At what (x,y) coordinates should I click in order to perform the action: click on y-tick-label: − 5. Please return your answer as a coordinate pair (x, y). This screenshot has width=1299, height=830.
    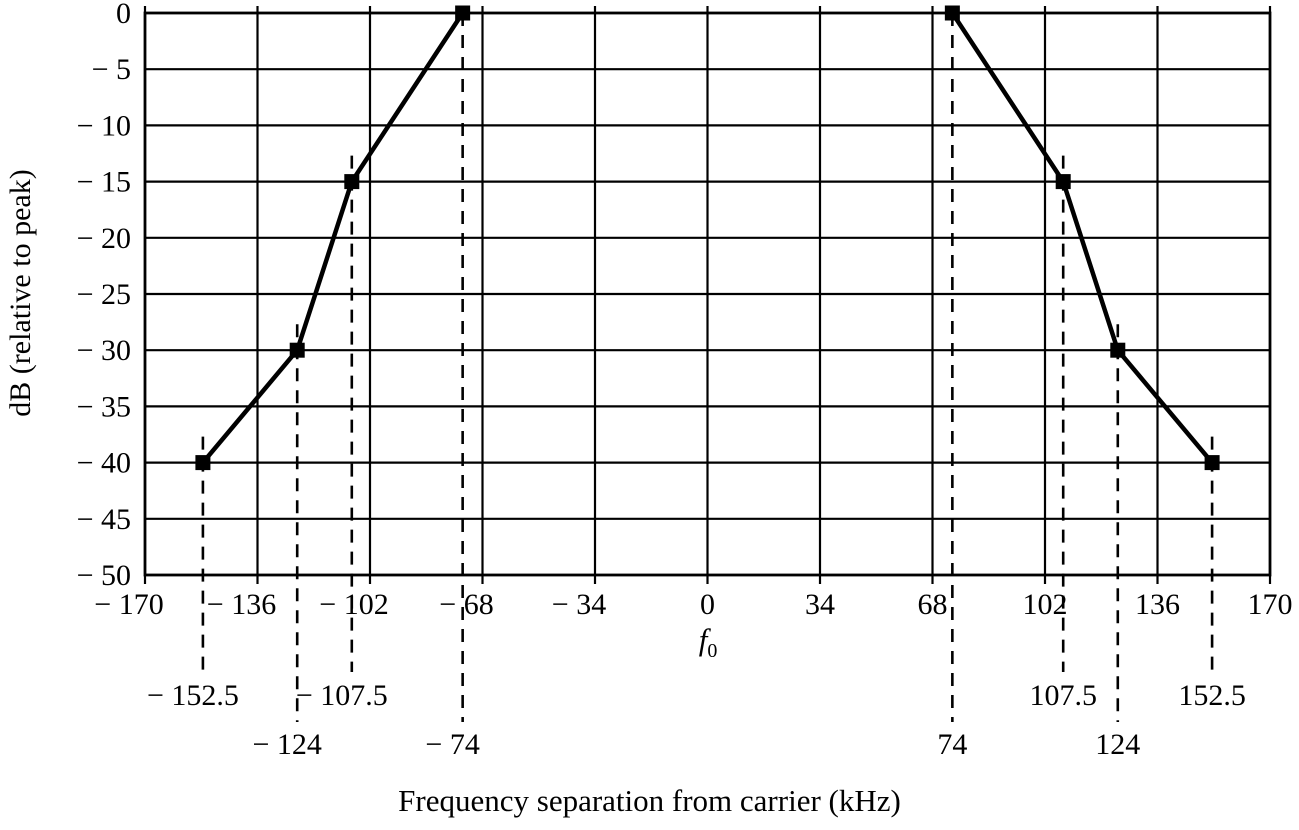
    Looking at the image, I should click on (111, 69).